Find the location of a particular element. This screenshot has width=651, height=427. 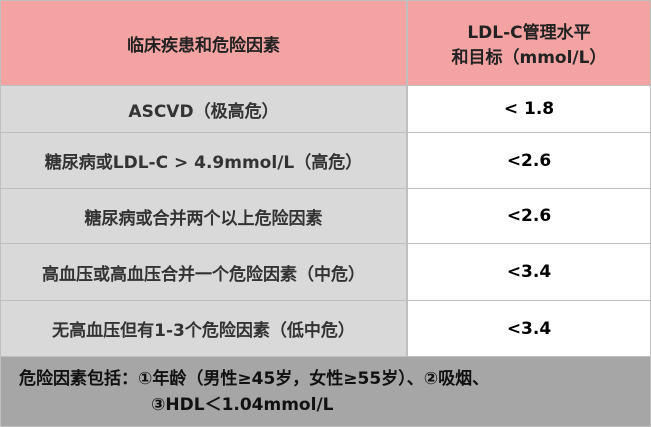

risk-cell: ASCVD（极高危） is located at coordinates (203, 109).